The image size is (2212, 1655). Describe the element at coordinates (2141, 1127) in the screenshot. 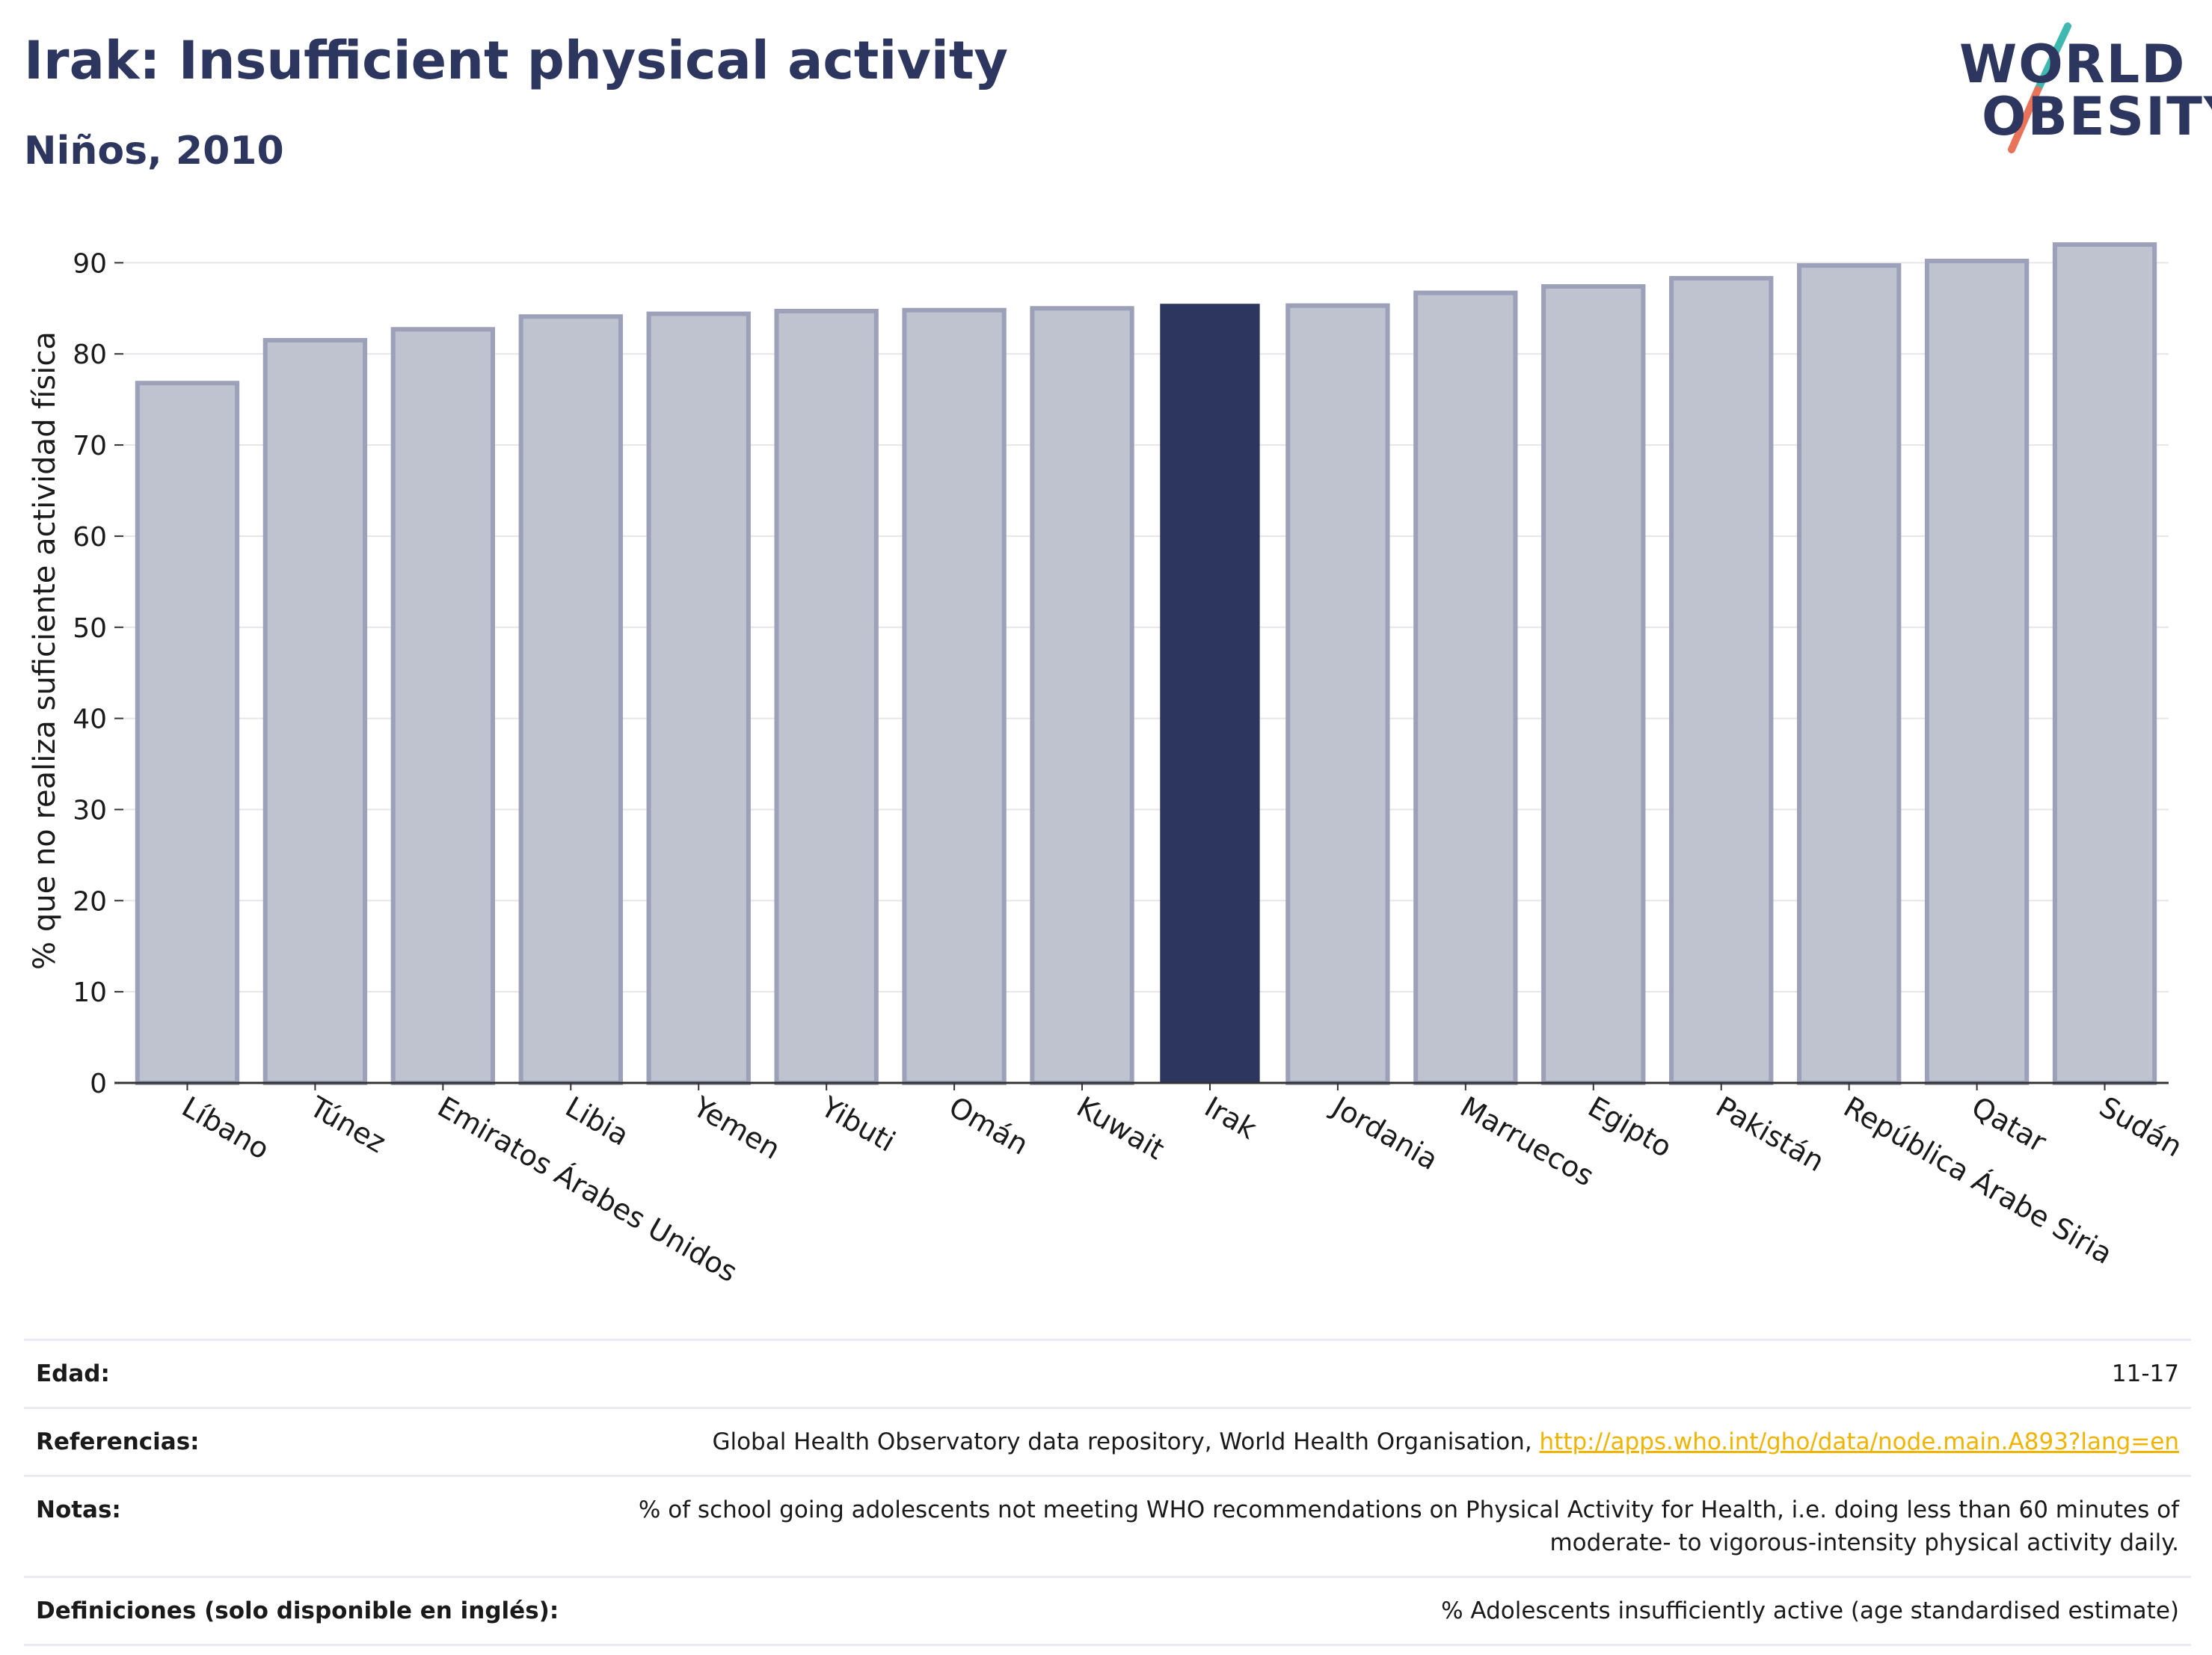

I see `x-tick-label: Sudán` at that location.